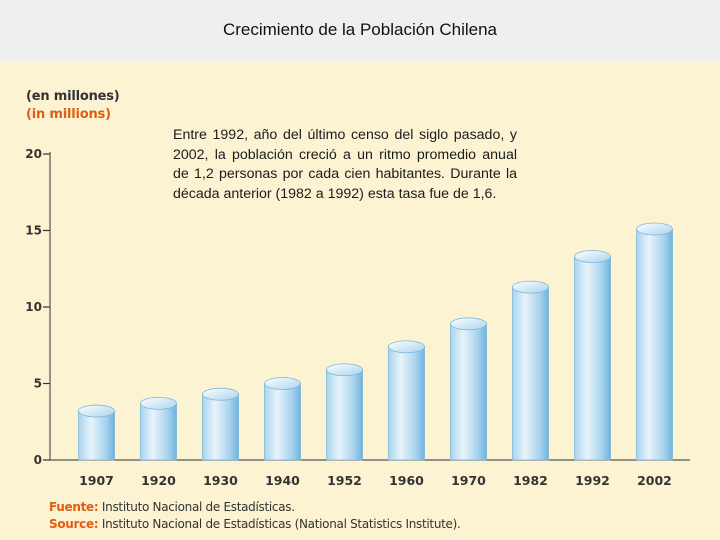  What do you see at coordinates (38, 384) in the screenshot?
I see `y-tick-label: 5` at bounding box center [38, 384].